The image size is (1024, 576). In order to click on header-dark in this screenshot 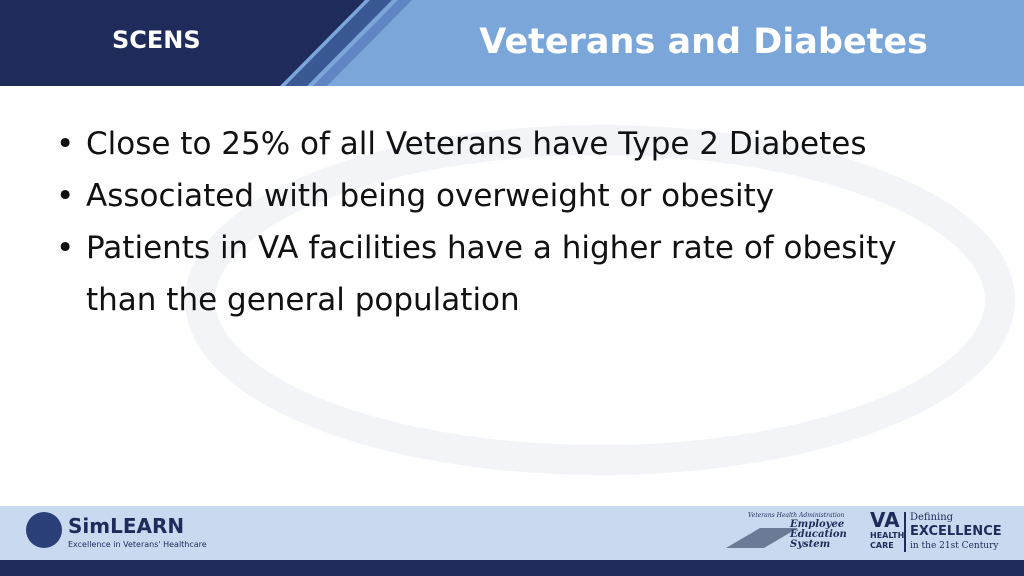, I will do `click(182, 43)`.